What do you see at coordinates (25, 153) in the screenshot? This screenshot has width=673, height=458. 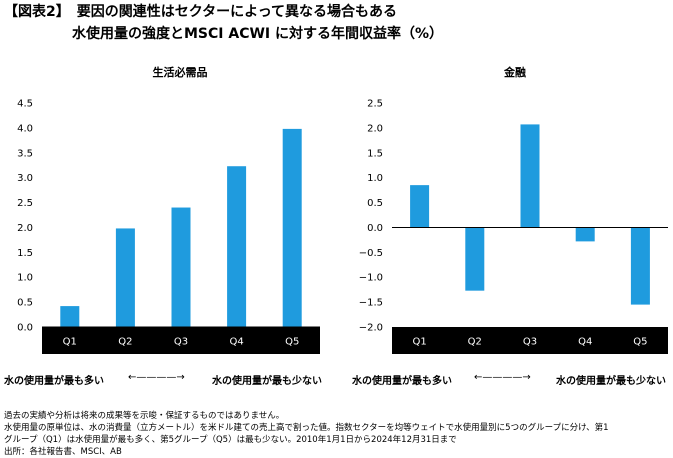 I see `y-tick-label: 3.5` at bounding box center [25, 153].